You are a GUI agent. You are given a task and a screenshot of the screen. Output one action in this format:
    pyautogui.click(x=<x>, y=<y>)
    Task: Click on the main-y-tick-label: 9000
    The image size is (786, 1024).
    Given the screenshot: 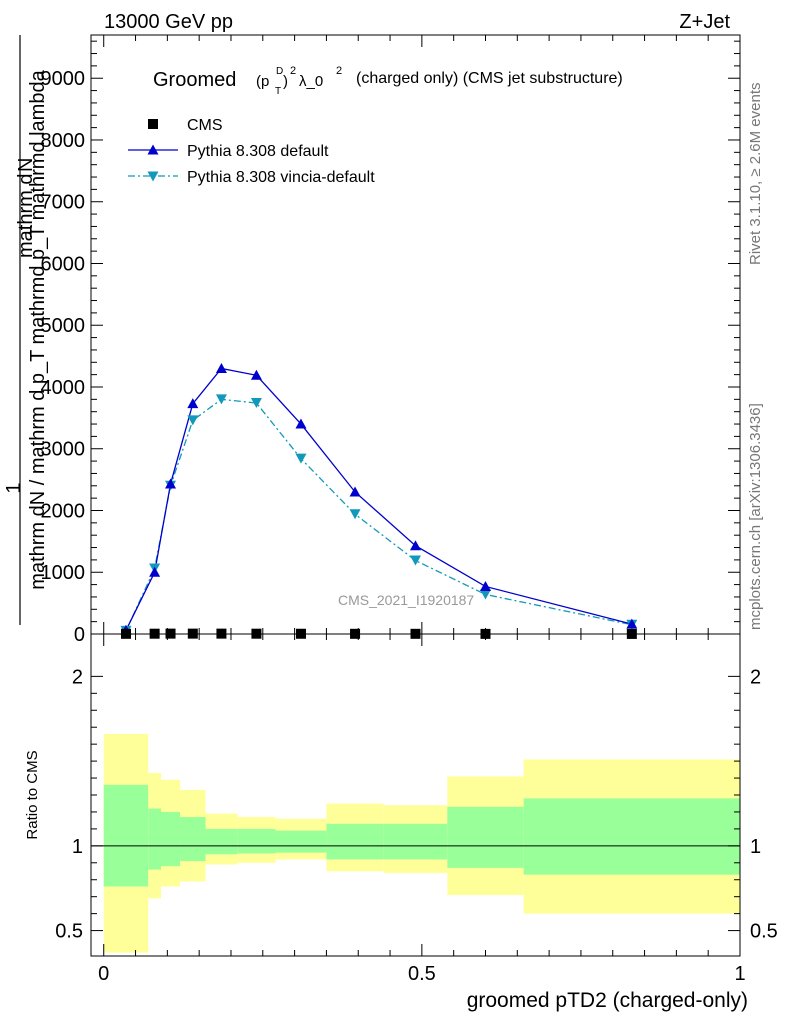 What is the action you would take?
    pyautogui.click(x=63, y=79)
    